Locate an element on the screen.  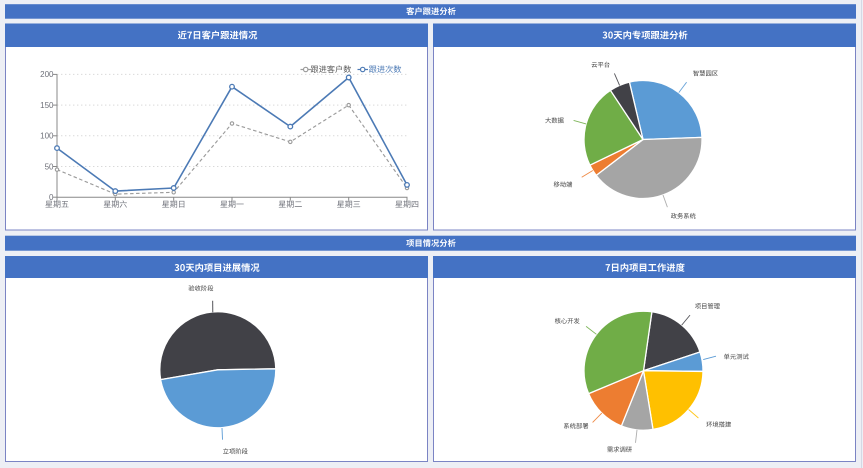
svg-text: 200 is located at coordinates (47, 74).